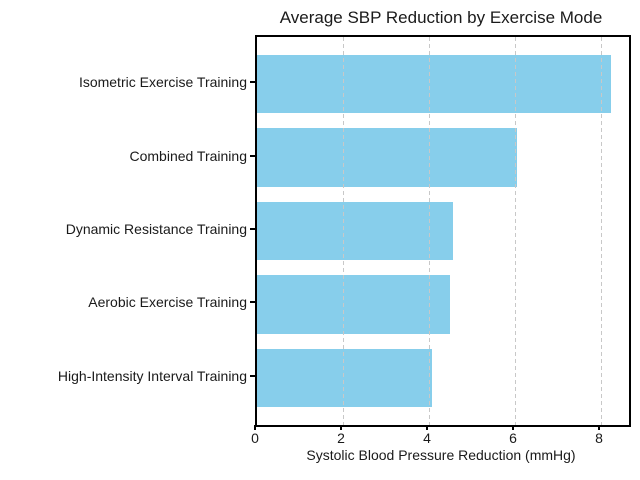  I want to click on x-tick-label-8: 8, so click(599, 438).